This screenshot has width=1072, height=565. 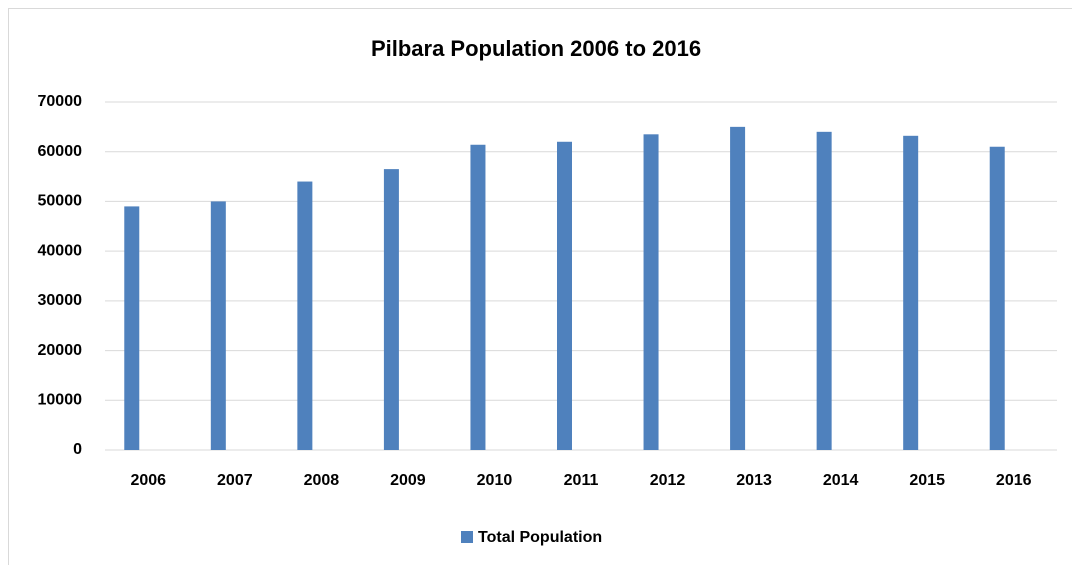 I want to click on x-tick-label: 2006, so click(x=148, y=480).